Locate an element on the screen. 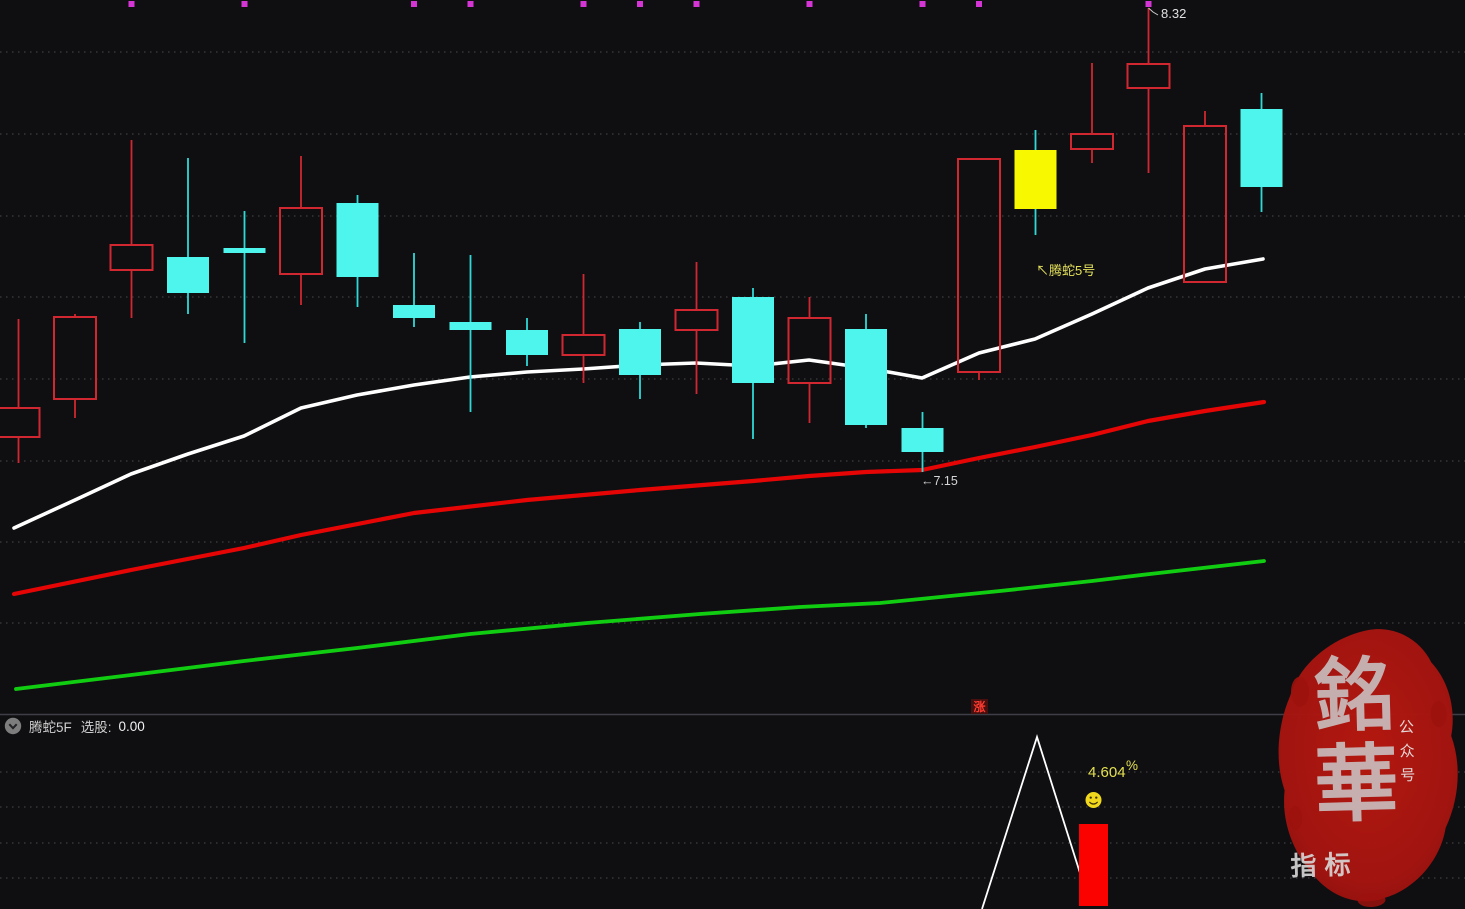 The image size is (1465, 909). smiley-icon is located at coordinates (1093, 800).